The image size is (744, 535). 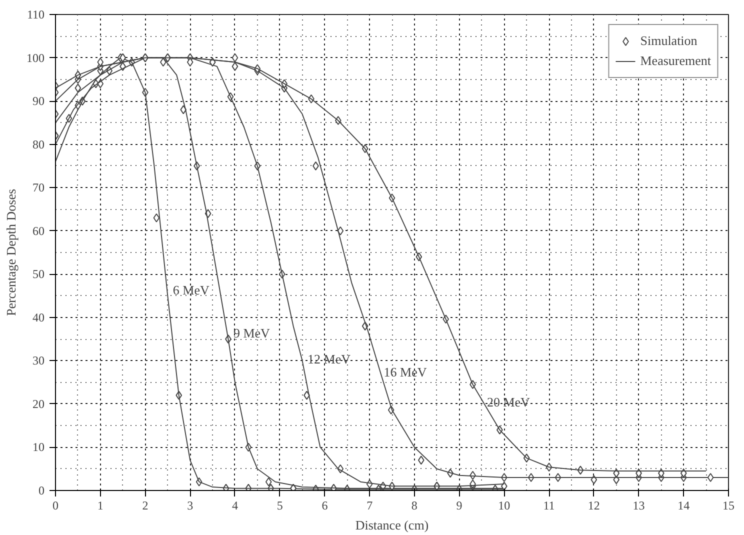 I want to click on x-tick-label: 10, so click(x=504, y=505).